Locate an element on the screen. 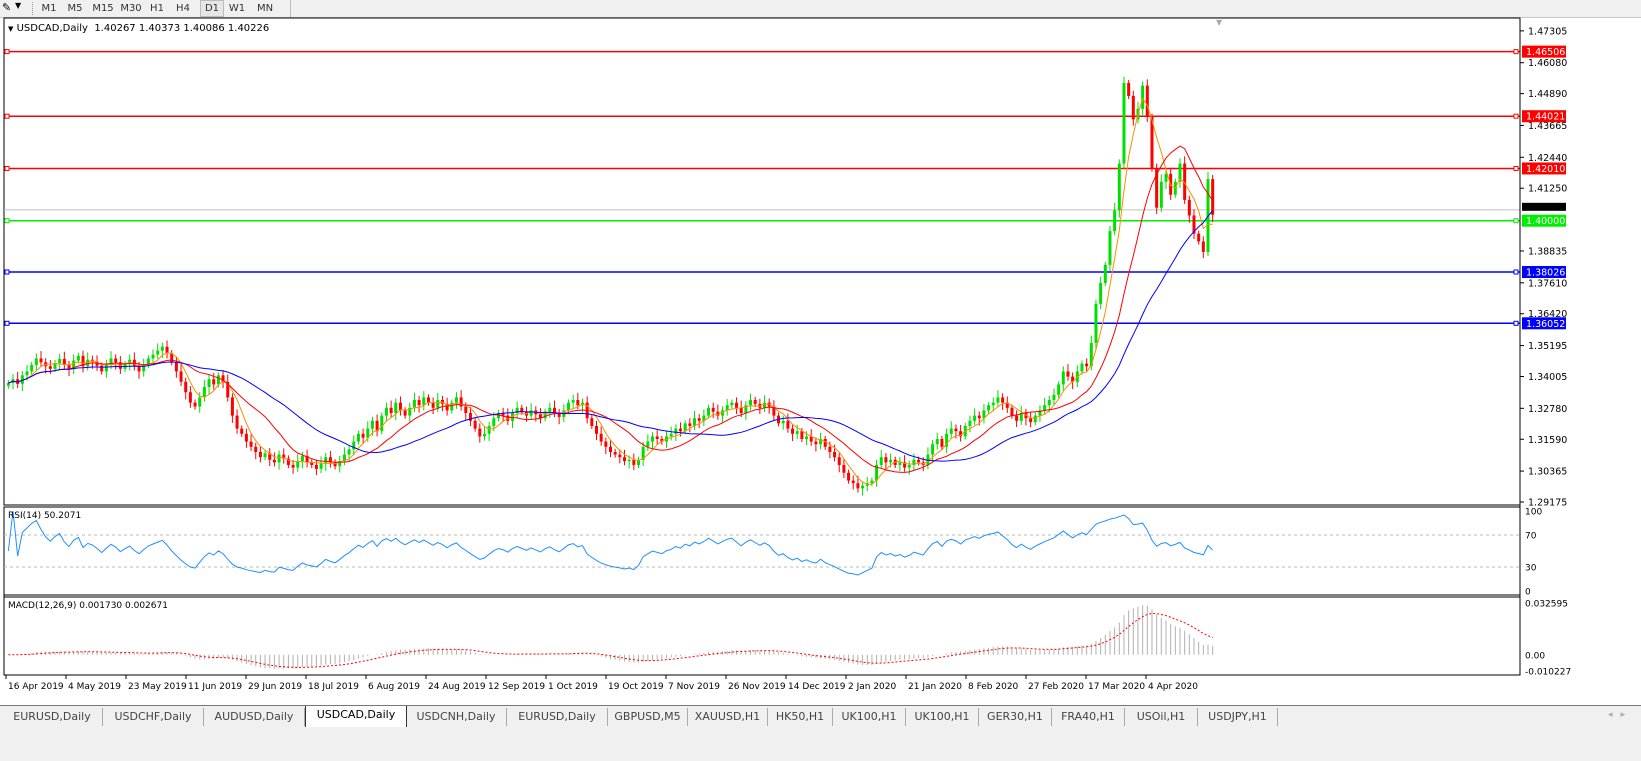 The image size is (1641, 761). tab-usdjpy-h1: USDJPY,H1 is located at coordinates (1238, 717).